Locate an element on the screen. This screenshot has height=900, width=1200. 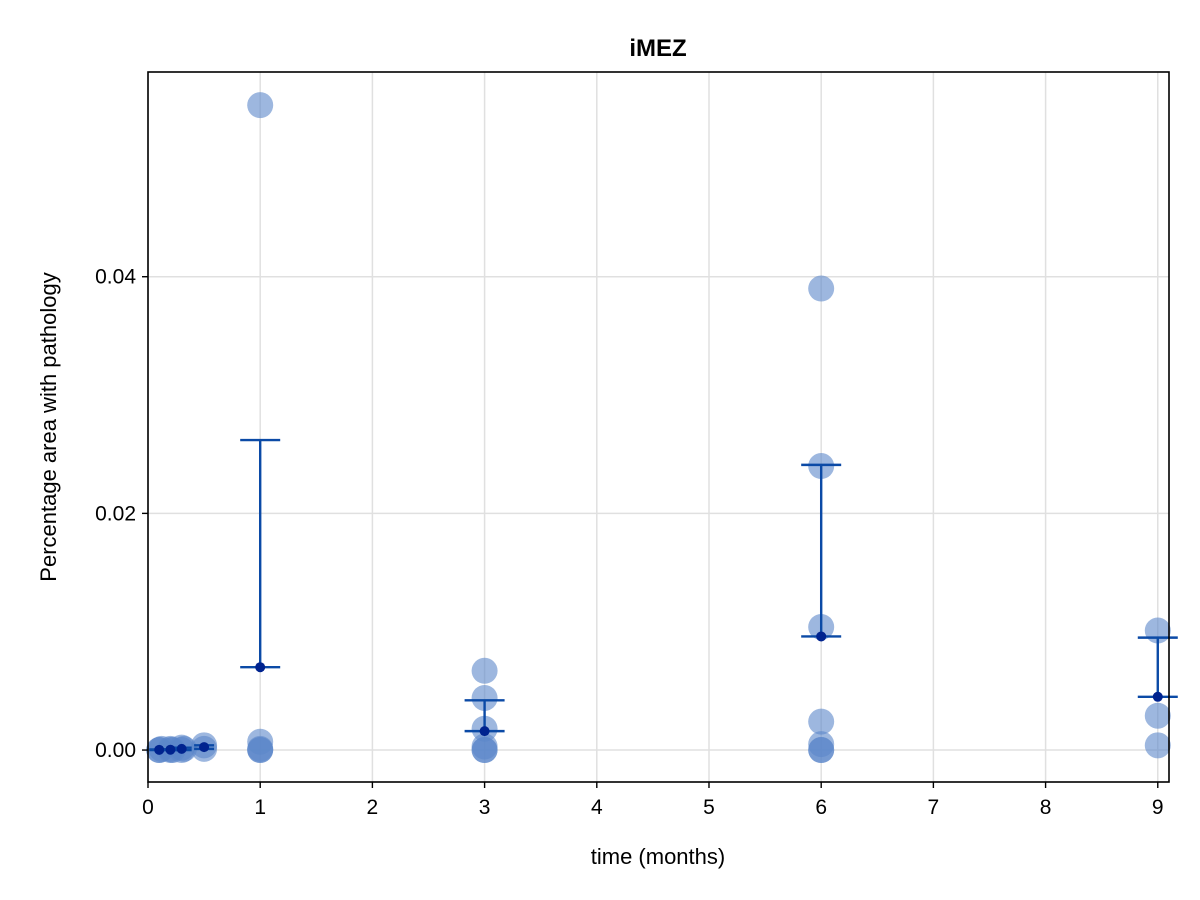
x-tick-label: 2 is located at coordinates (373, 807).